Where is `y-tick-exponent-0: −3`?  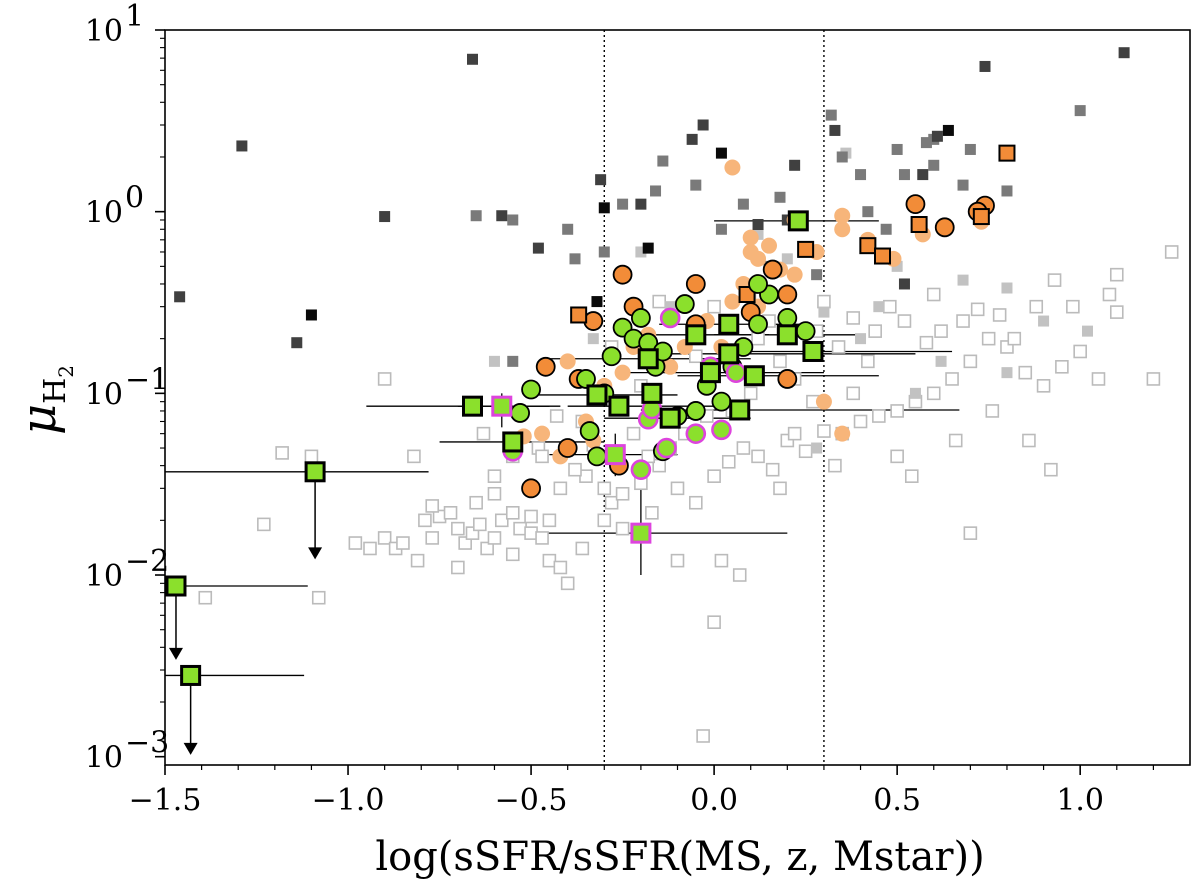 y-tick-exponent-0: −3 is located at coordinates (147, 743).